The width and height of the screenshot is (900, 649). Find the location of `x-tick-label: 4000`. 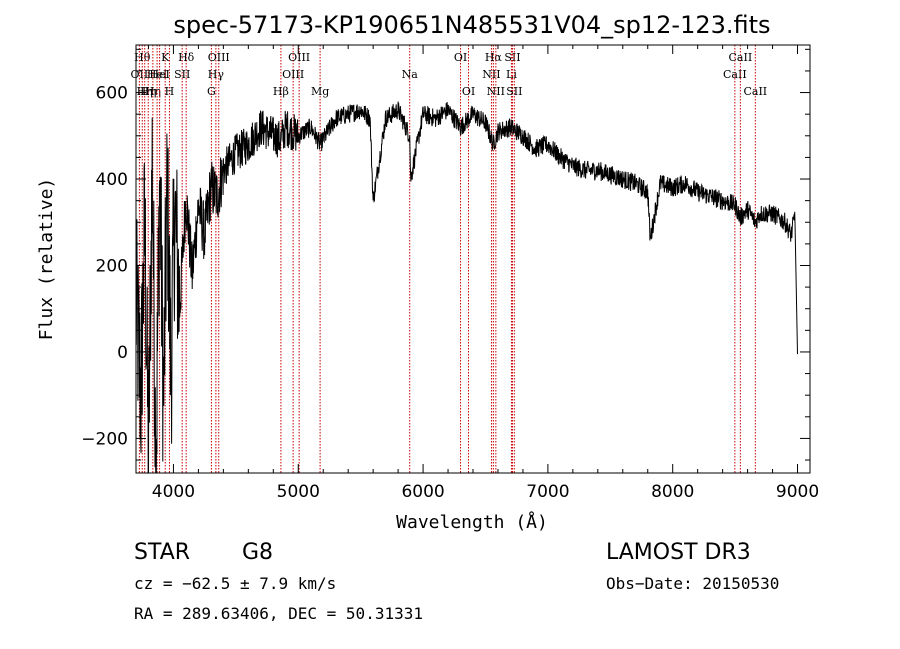

x-tick-label: 4000 is located at coordinates (173, 492).